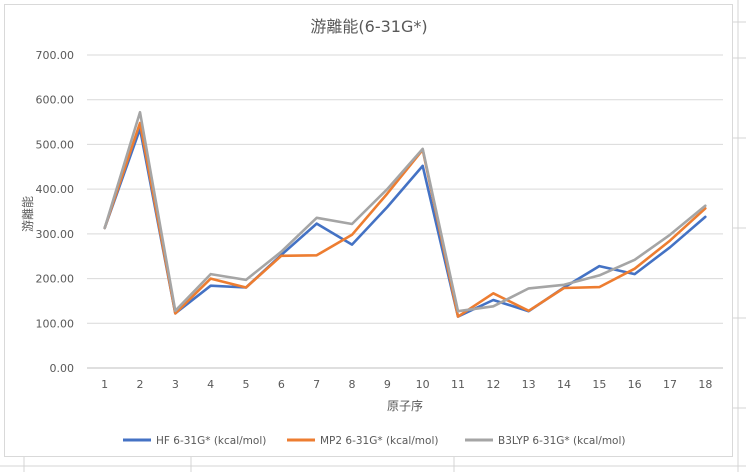  I want to click on x-tick-label: 16, so click(635, 384).